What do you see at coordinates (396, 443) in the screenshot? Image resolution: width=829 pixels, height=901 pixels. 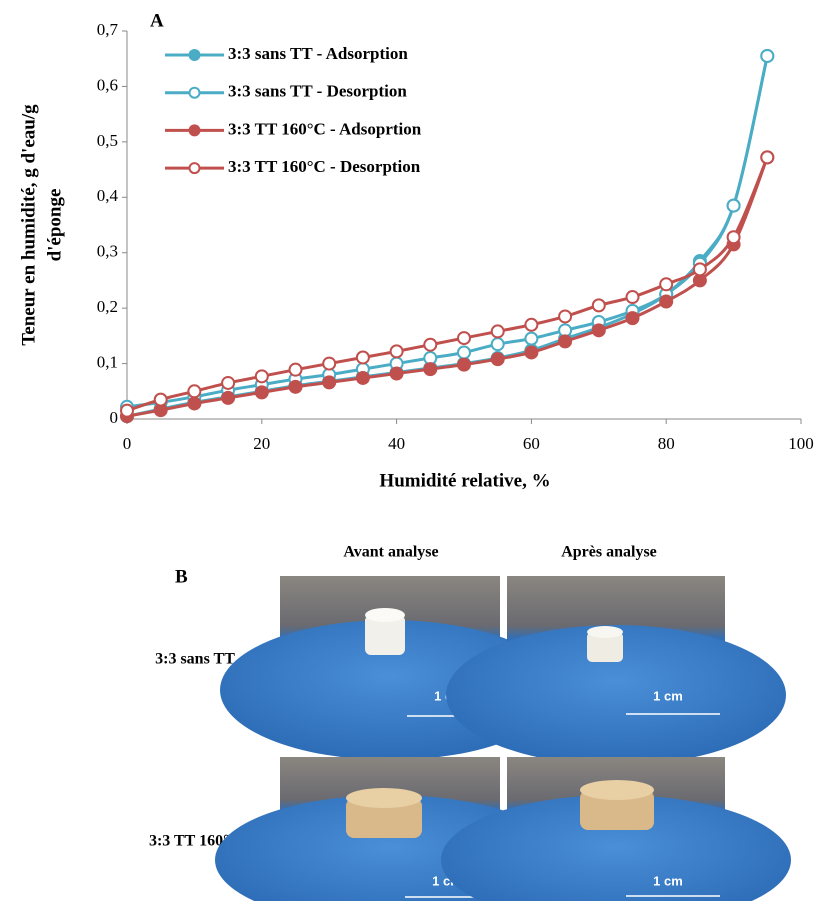 I see `x-tick-label: 40` at bounding box center [396, 443].